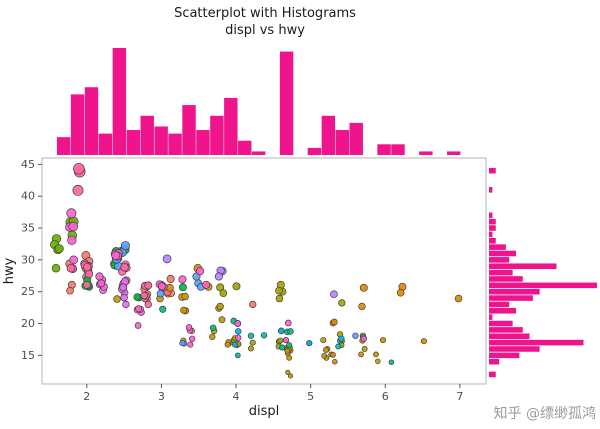 The image size is (600, 429). I want to click on y-tick-label: 45, so click(28, 164).